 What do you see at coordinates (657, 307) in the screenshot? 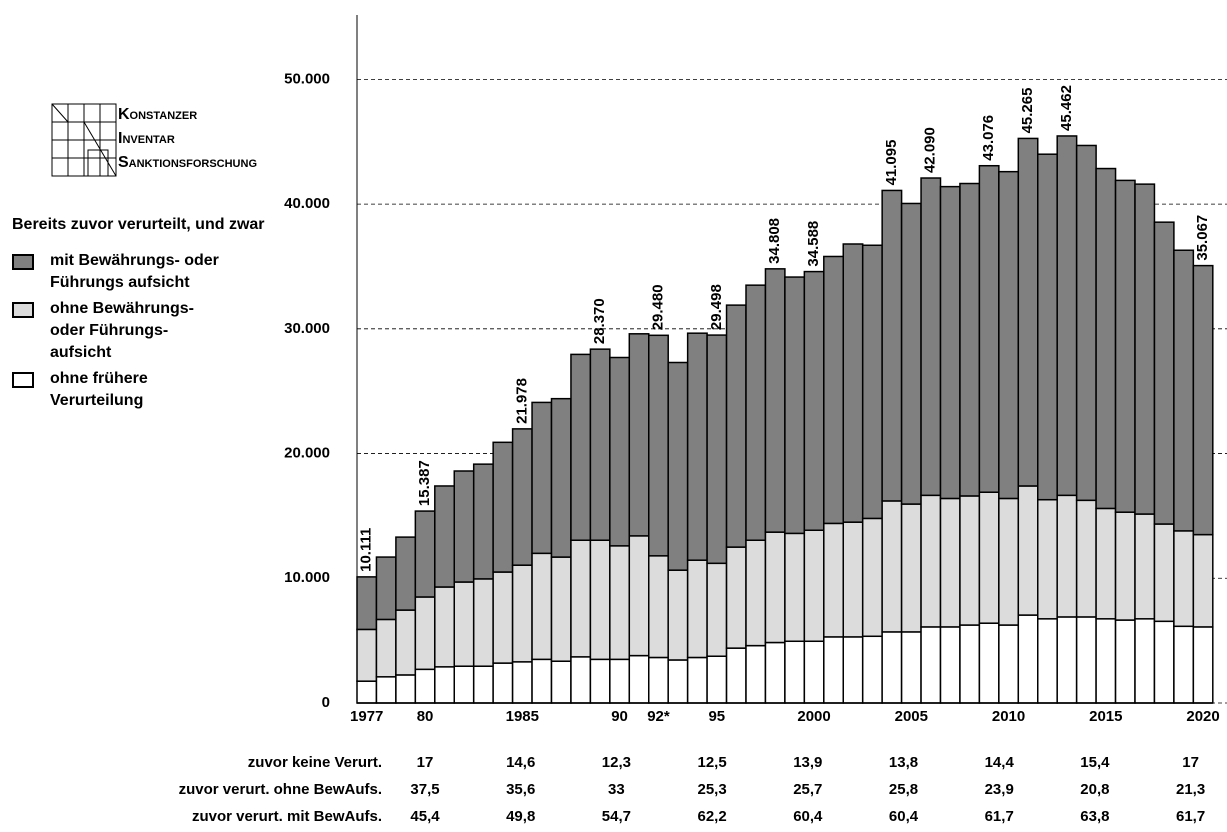
I see `total-label: 29.480` at bounding box center [657, 307].